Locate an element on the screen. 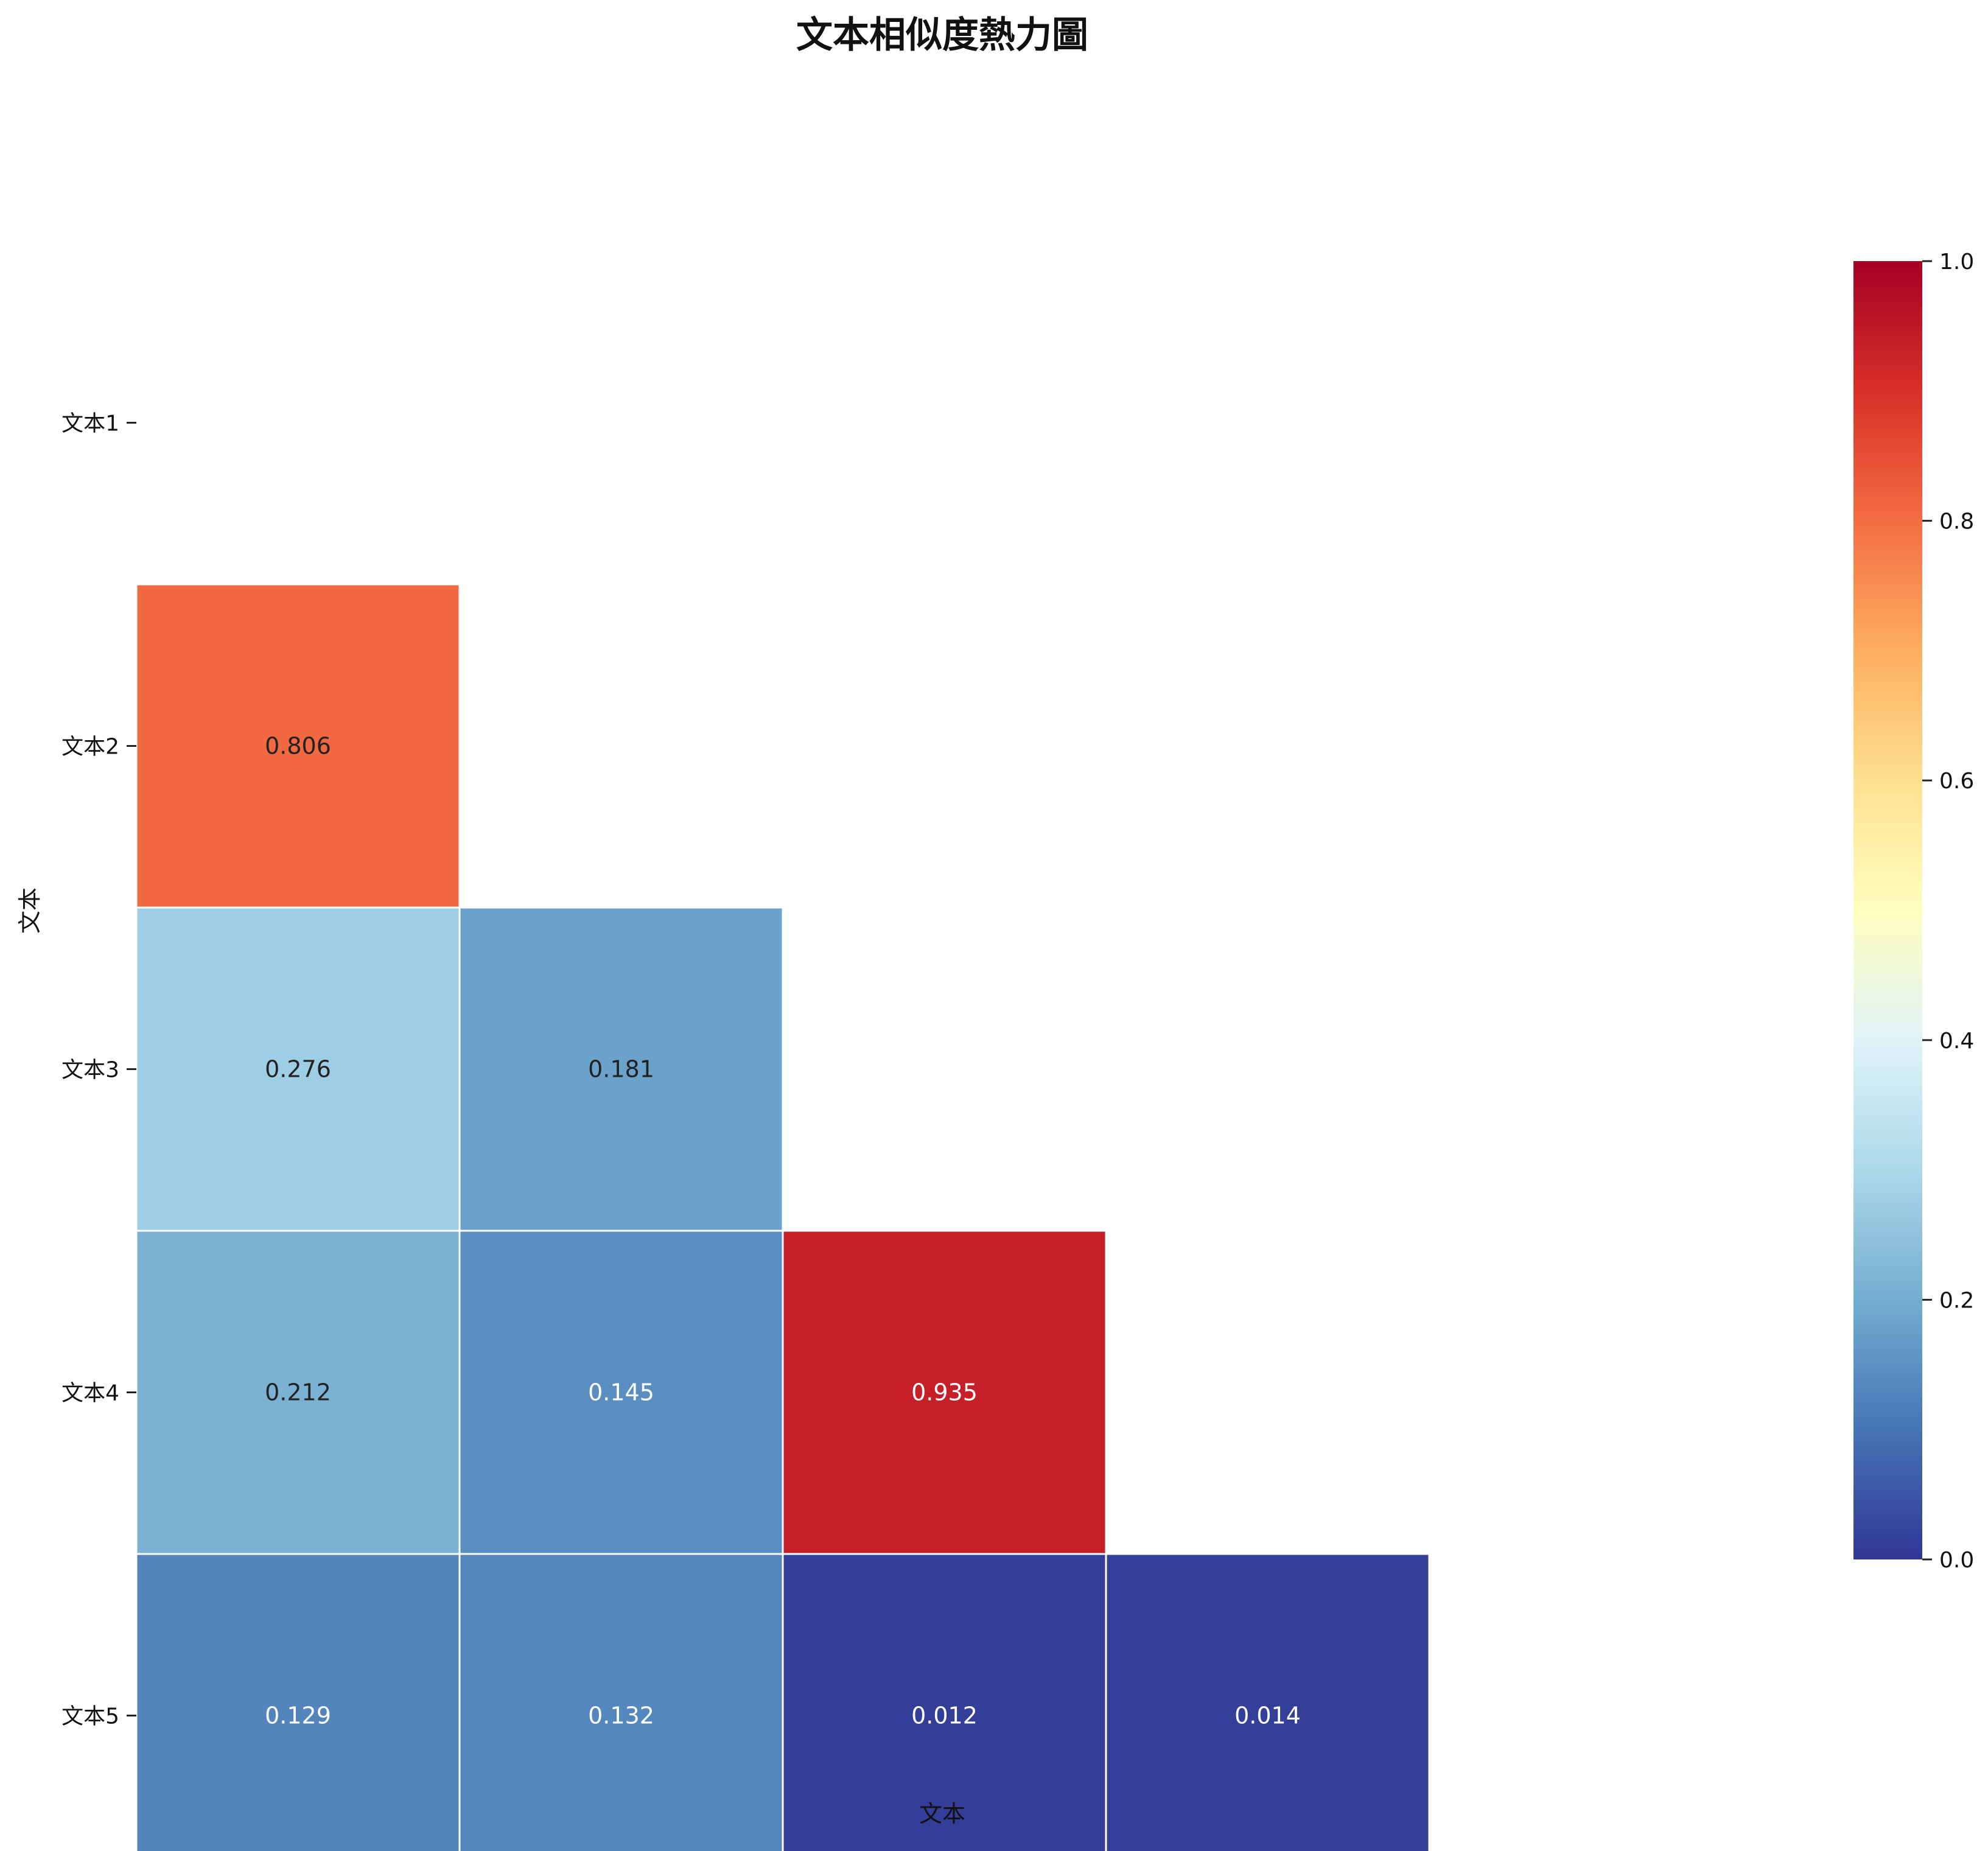  cell-value-label: 0.935 is located at coordinates (944, 1392).